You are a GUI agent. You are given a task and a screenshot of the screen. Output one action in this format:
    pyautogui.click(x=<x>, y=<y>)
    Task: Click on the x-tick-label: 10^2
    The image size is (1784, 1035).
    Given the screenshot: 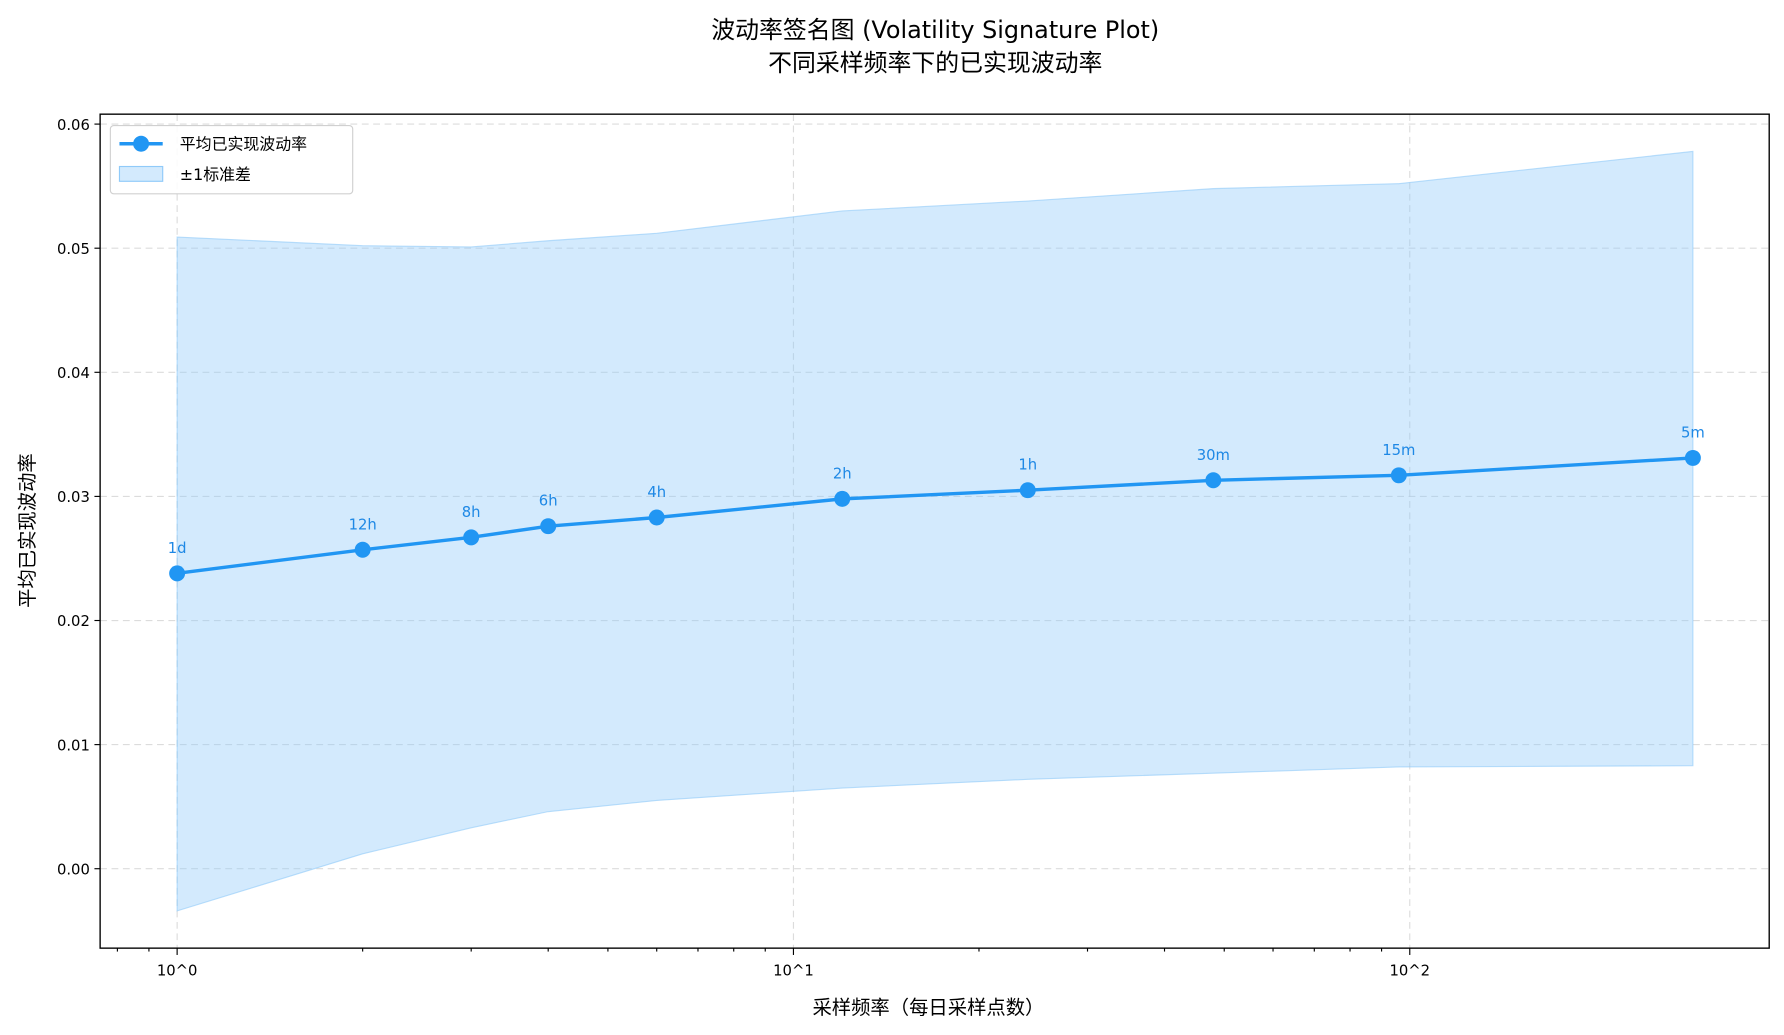 What is the action you would take?
    pyautogui.click(x=1409, y=970)
    